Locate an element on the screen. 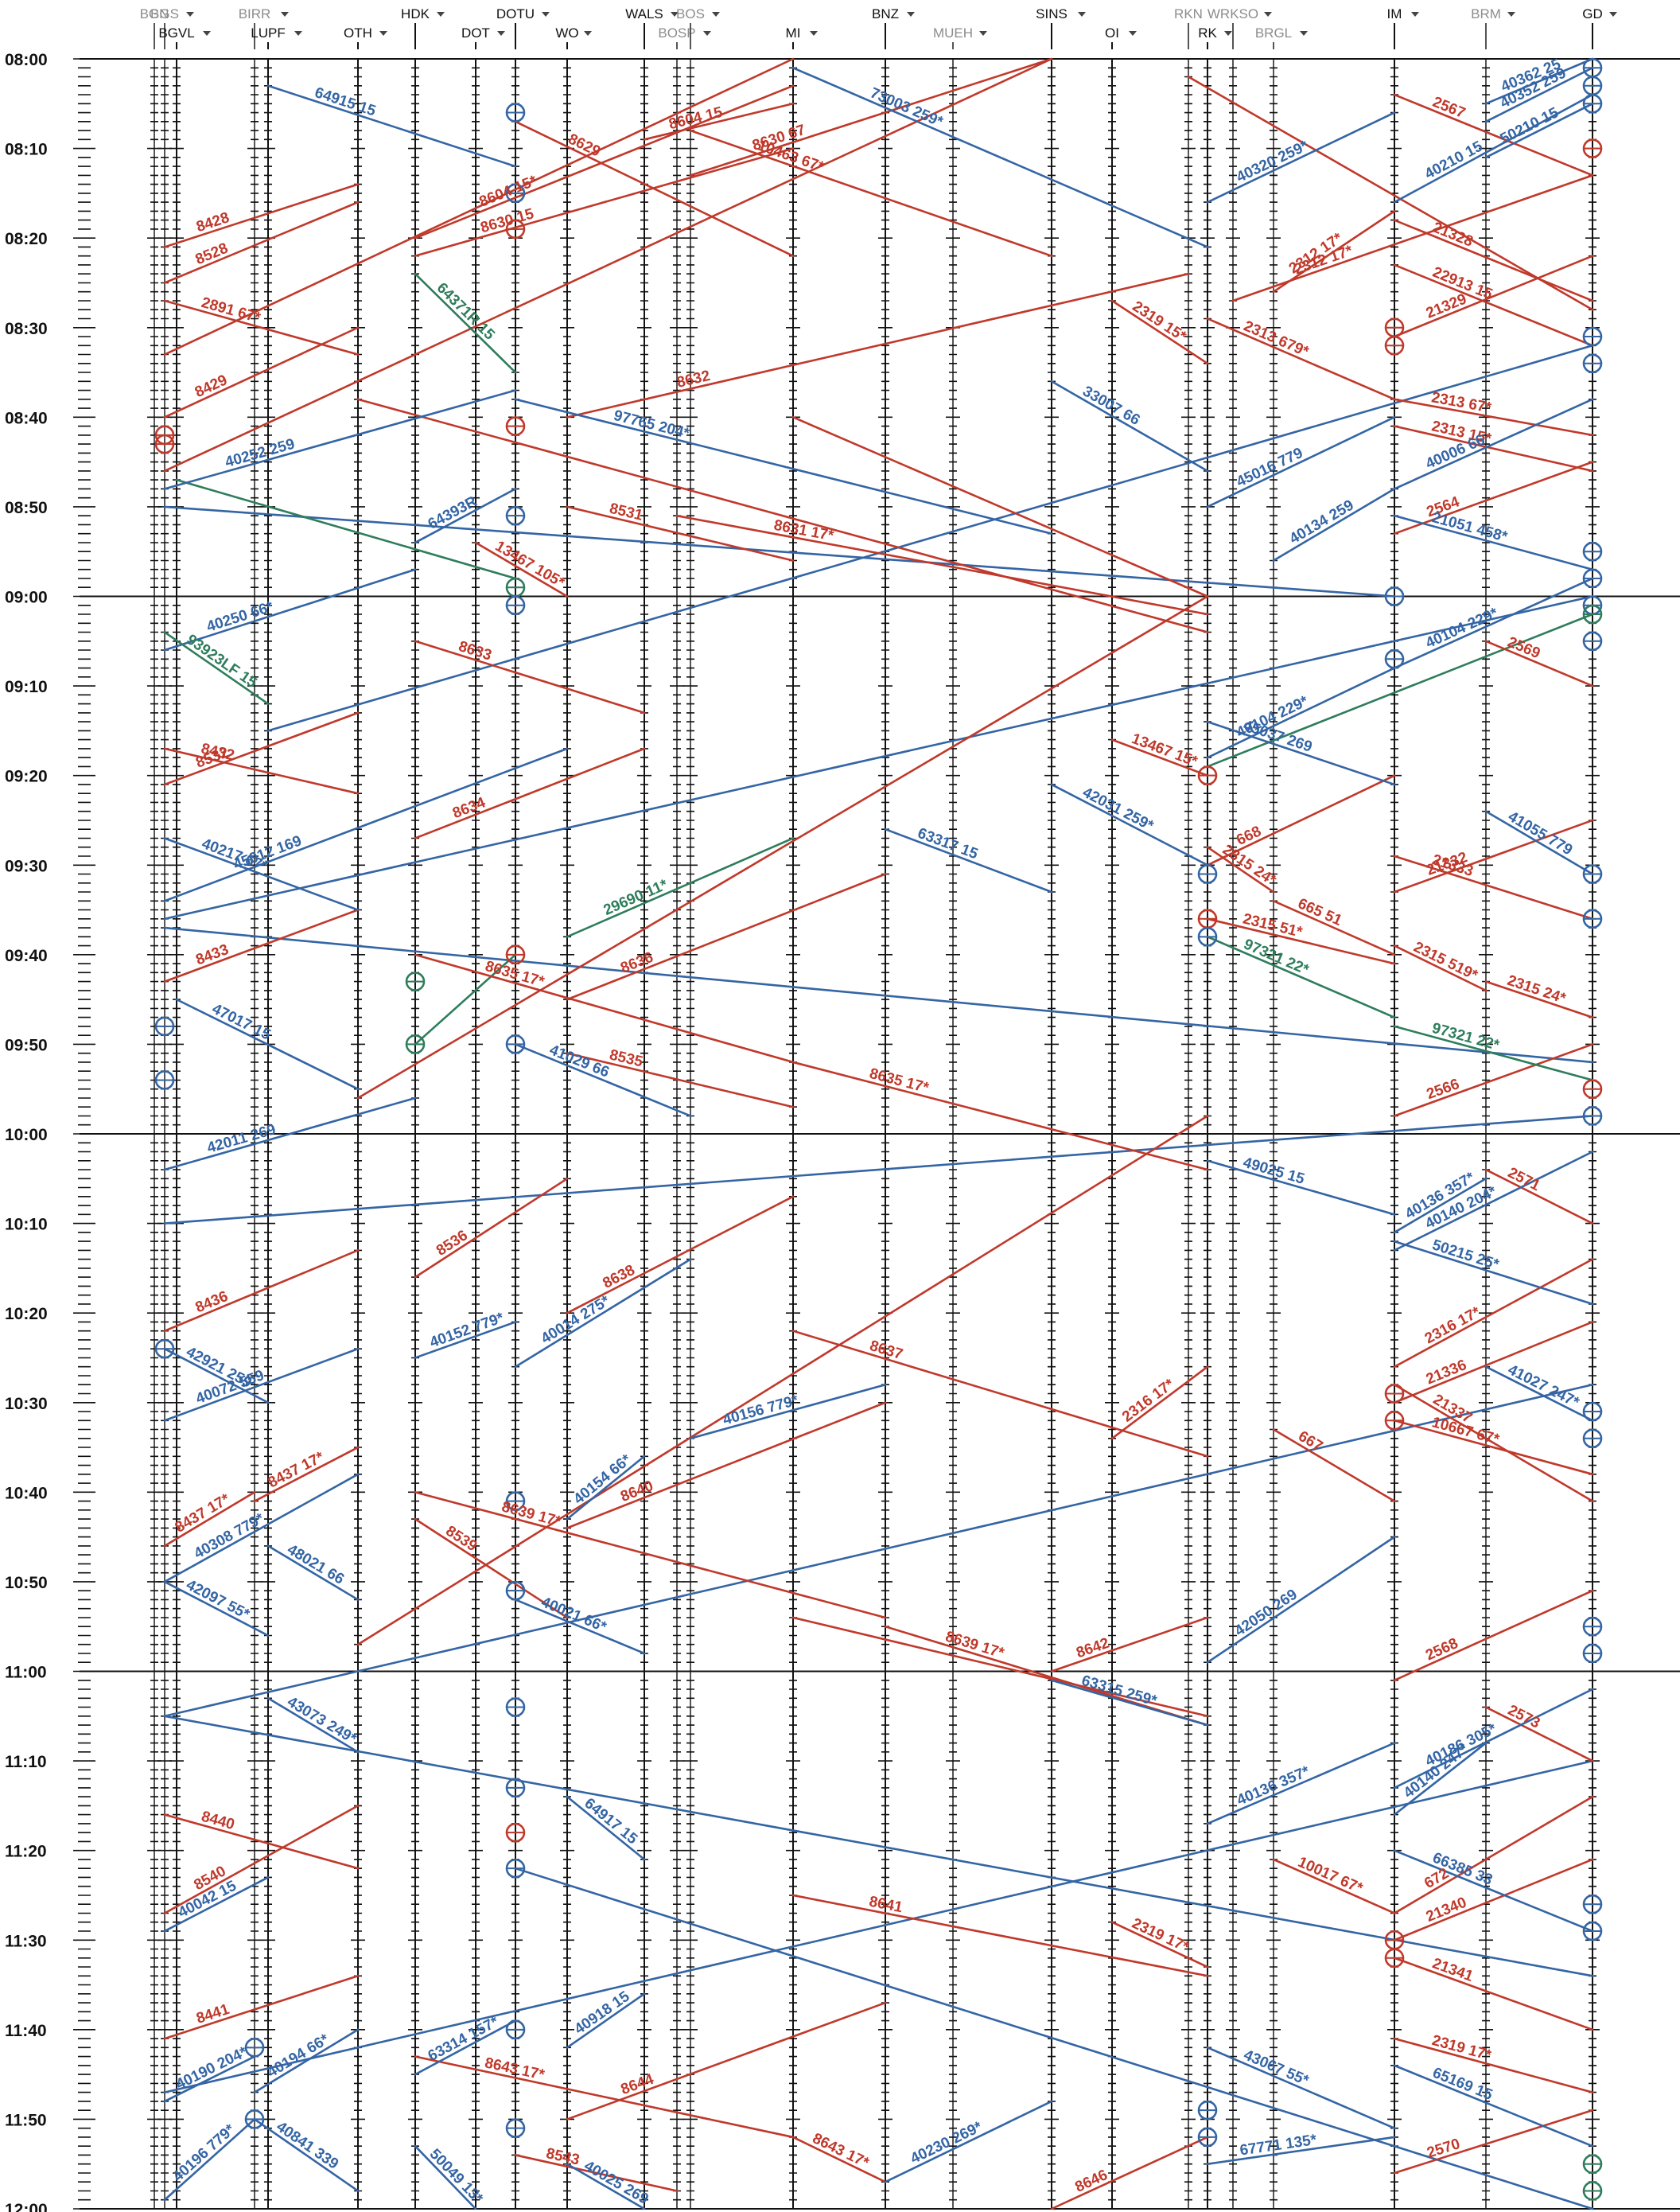  train-number-label: 667 is located at coordinates (1310, 1442).